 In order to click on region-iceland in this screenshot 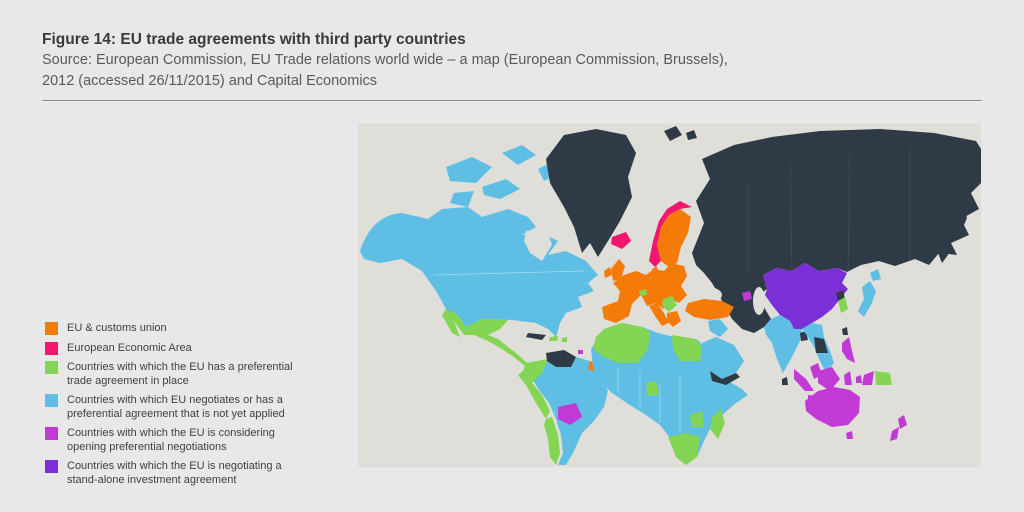, I will do `click(621, 240)`.